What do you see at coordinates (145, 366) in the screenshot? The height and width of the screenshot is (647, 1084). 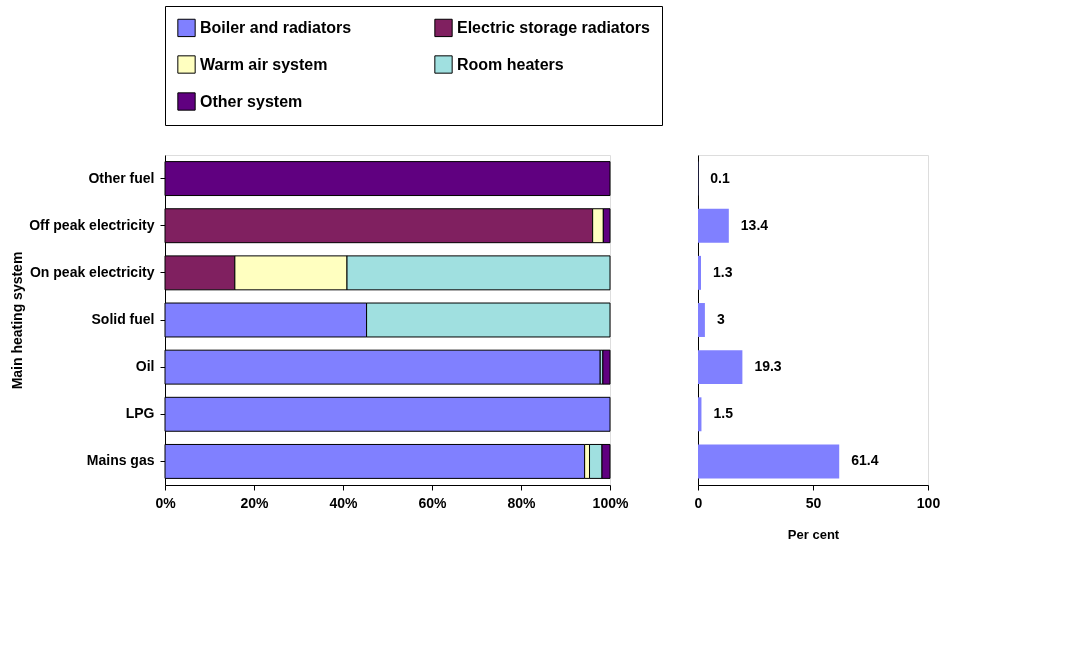 I see `y-tick-label: Oil` at bounding box center [145, 366].